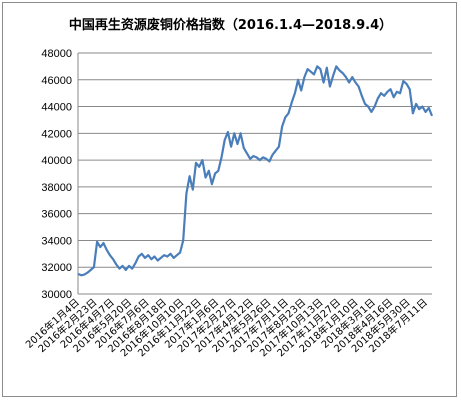 The height and width of the screenshot is (401, 461). I want to click on y-tick-label: 48000, so click(56, 54).